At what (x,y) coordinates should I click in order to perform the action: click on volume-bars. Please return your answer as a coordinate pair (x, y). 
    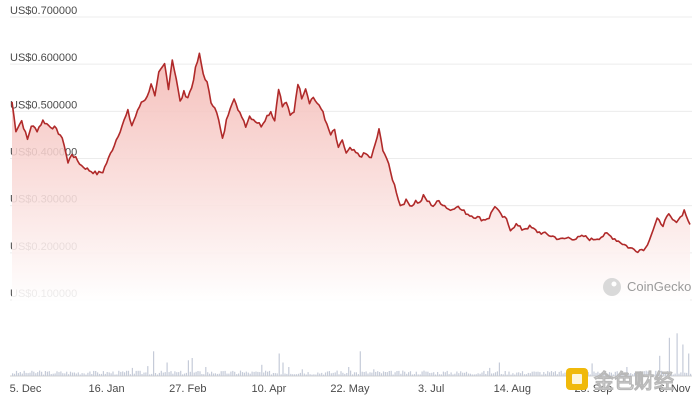
    Looking at the image, I should click on (352, 355).